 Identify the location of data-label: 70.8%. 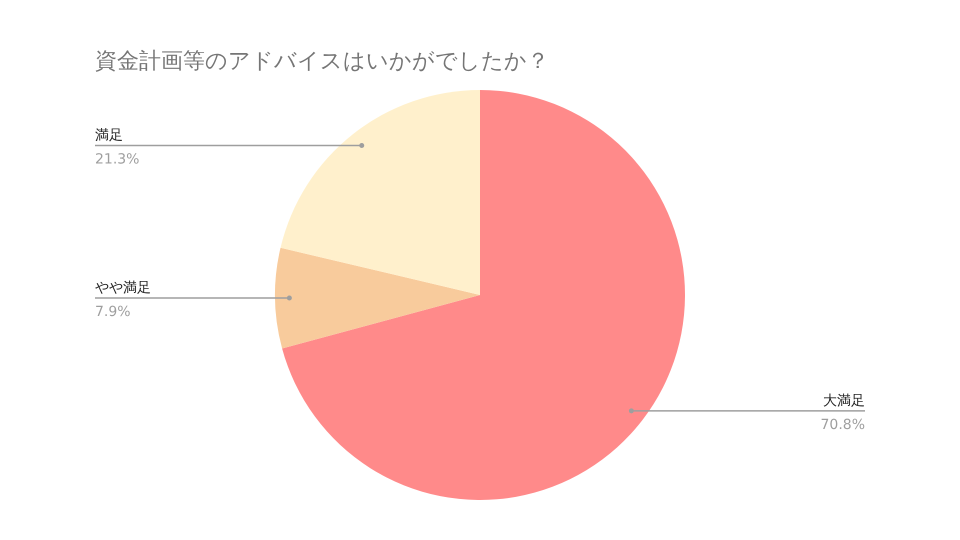
(842, 424).